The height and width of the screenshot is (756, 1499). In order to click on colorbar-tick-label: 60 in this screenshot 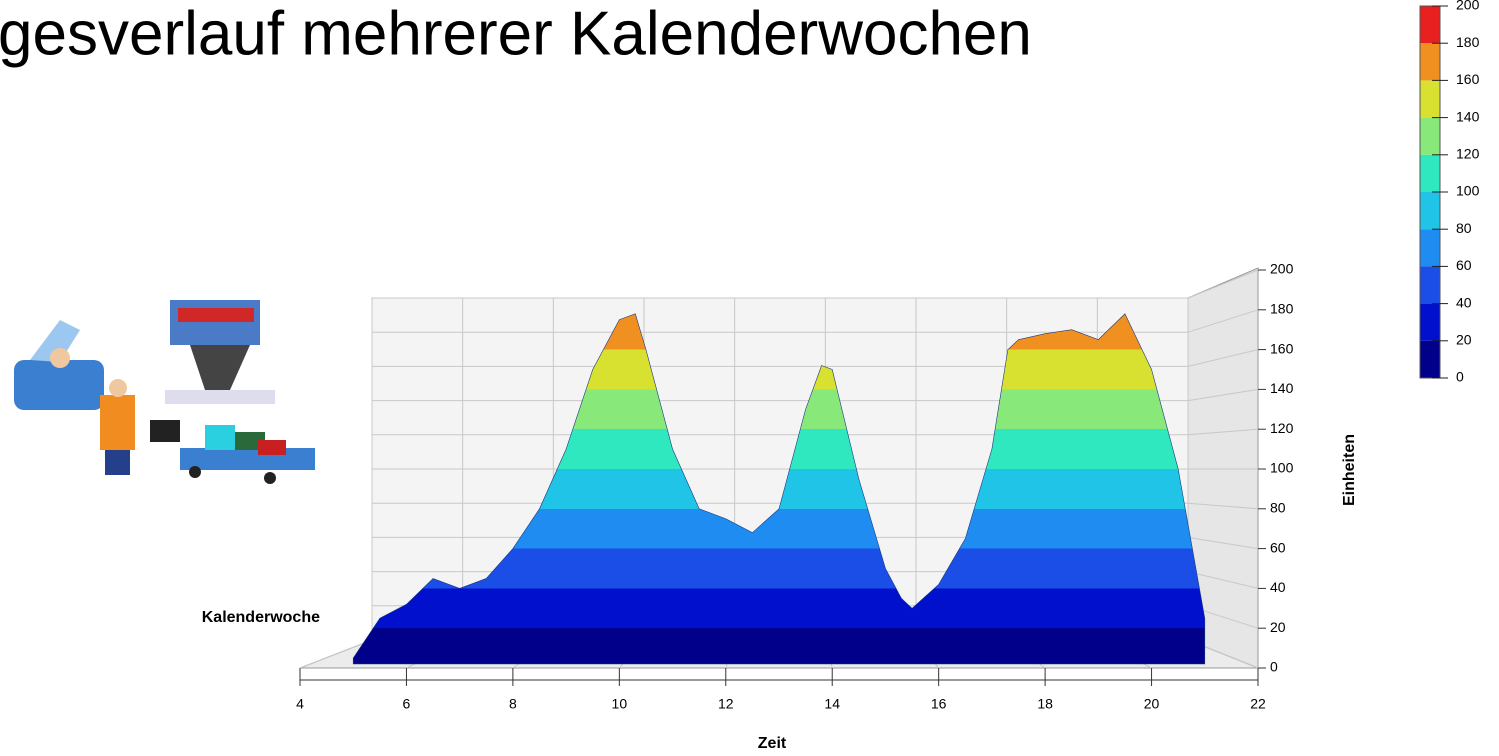, I will do `click(1464, 265)`.